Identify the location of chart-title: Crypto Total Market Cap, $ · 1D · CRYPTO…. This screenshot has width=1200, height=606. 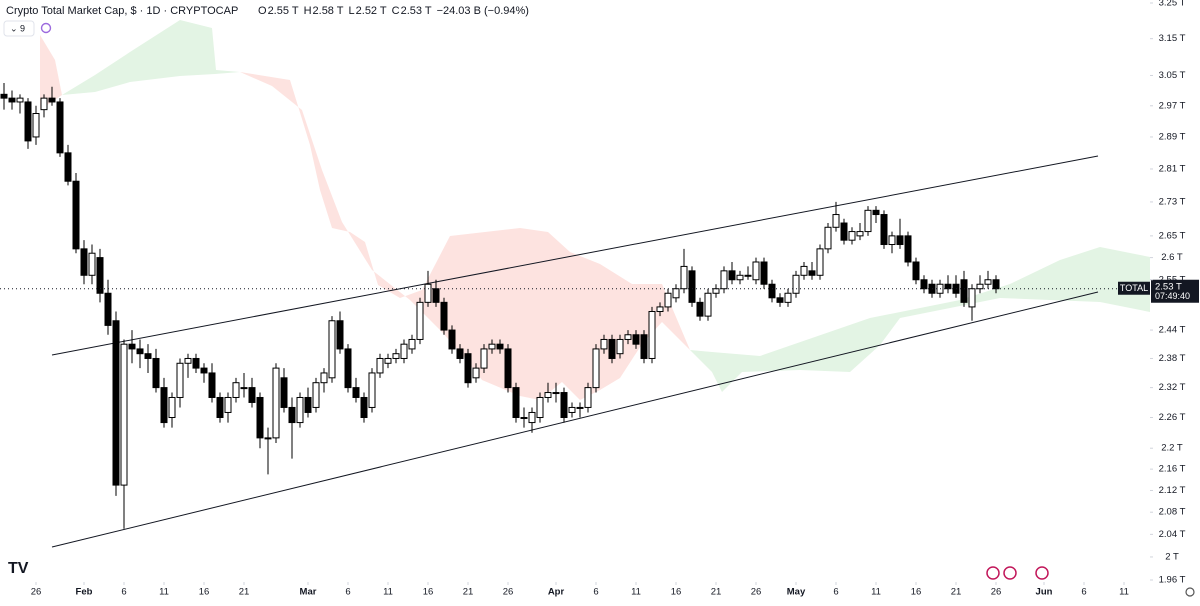
(122, 11).